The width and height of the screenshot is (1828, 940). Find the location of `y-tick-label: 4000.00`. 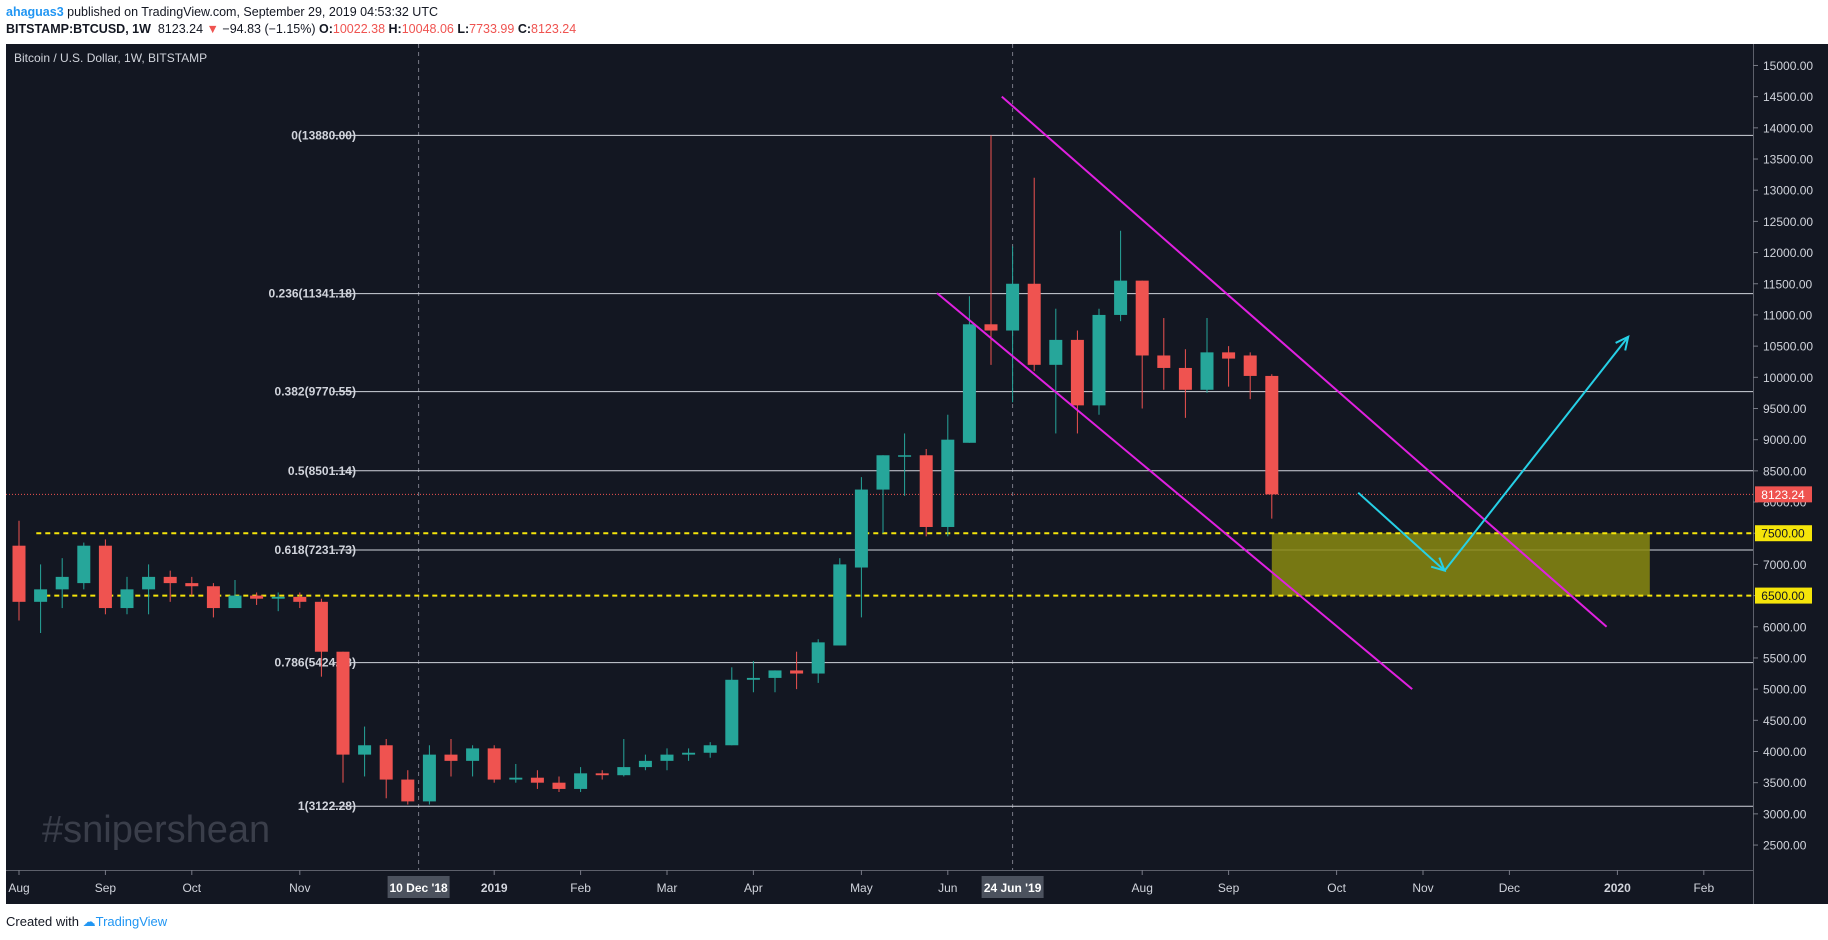

y-tick-label: 4000.00 is located at coordinates (1785, 752).